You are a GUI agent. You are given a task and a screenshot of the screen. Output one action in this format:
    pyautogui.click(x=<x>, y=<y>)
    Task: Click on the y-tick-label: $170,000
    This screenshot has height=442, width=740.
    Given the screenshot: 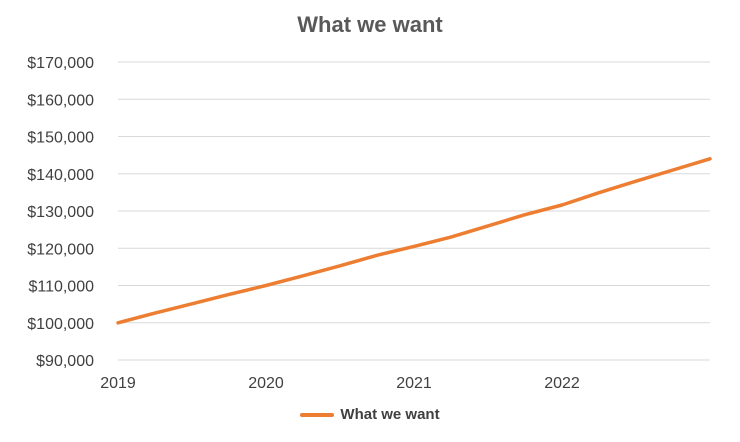 What is the action you would take?
    pyautogui.click(x=60, y=63)
    